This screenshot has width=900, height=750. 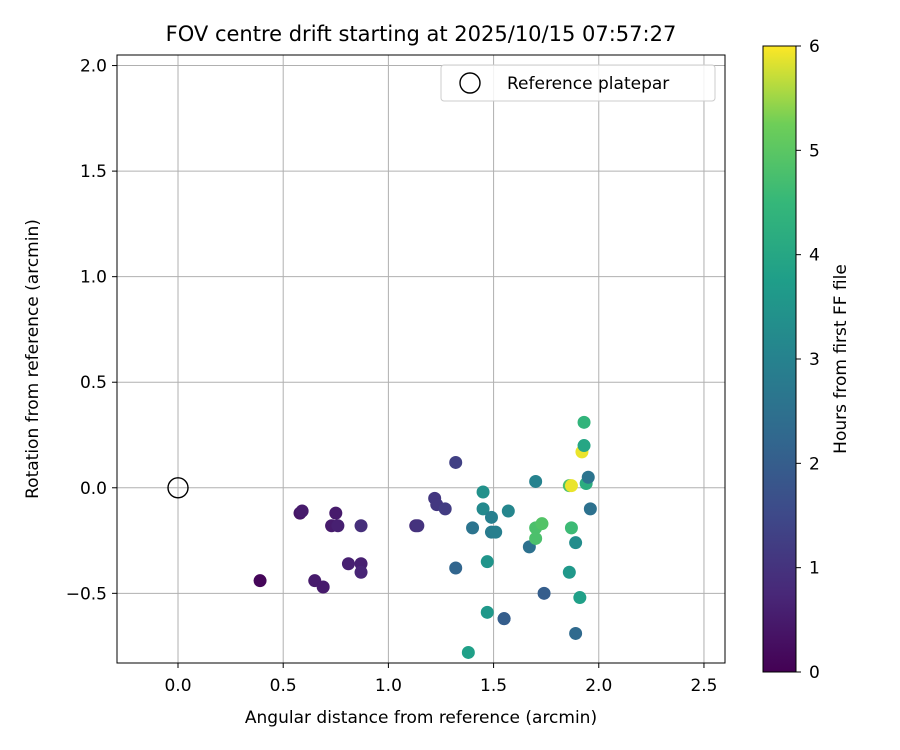 What do you see at coordinates (779, 359) in the screenshot?
I see `colorbar-gradient` at bounding box center [779, 359].